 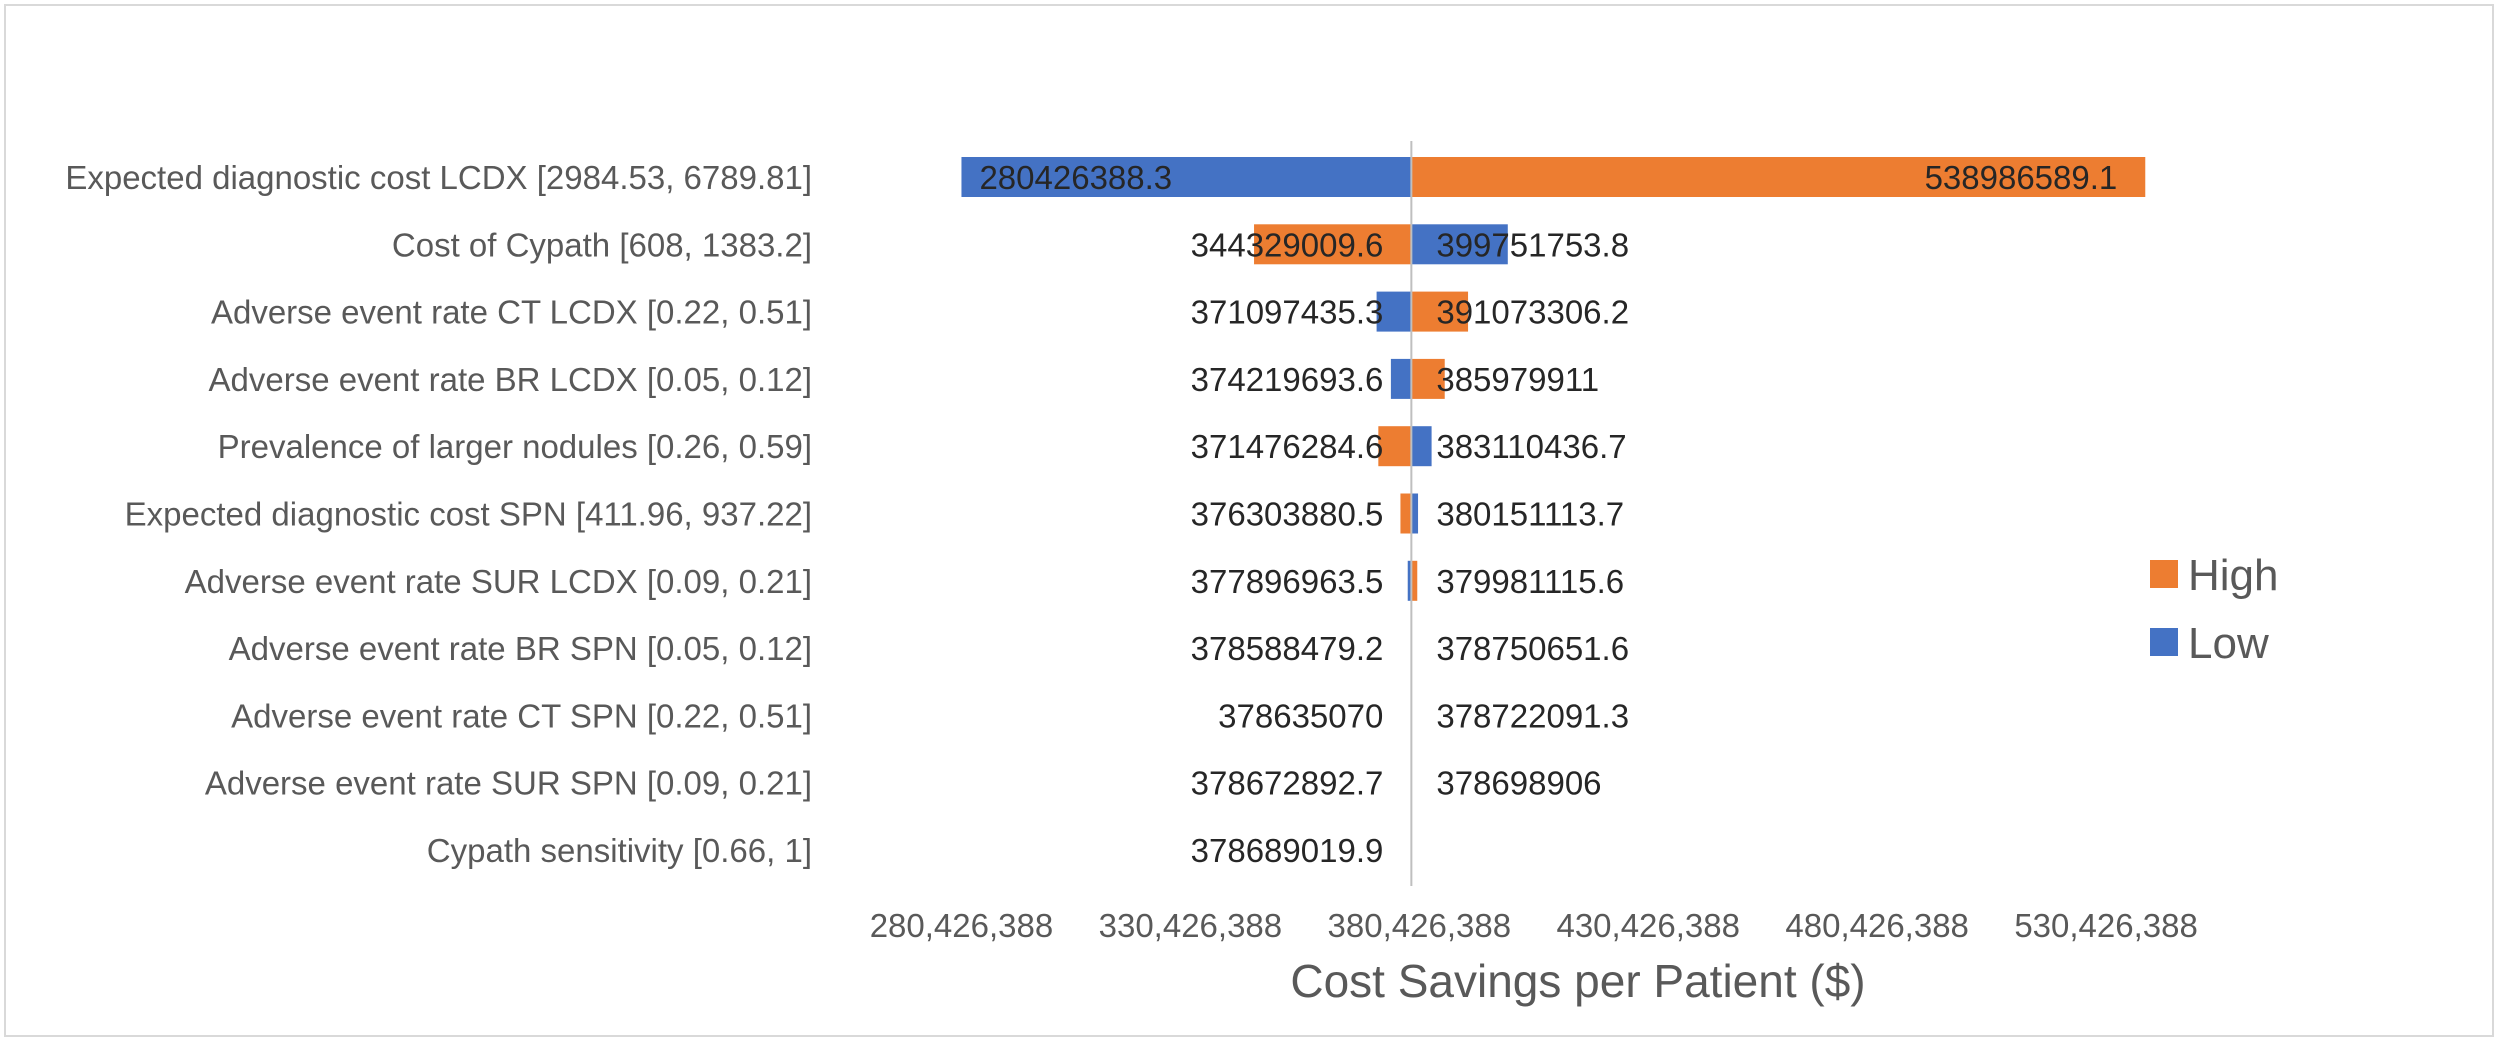 I want to click on legend-label-high: High, so click(x=2233, y=575).